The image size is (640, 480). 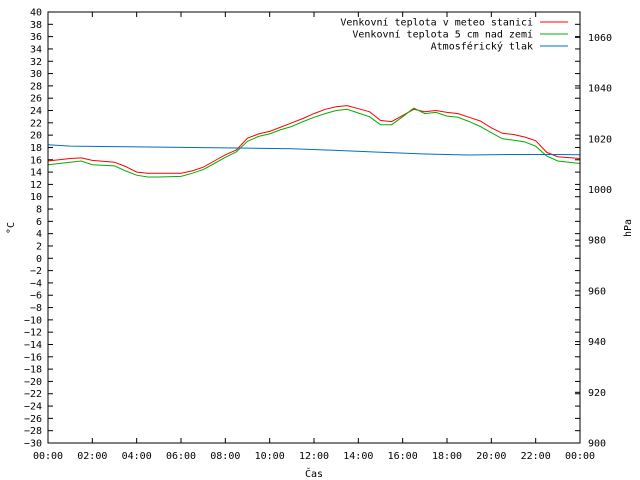 I want to click on left-tick-label: 20, so click(x=36, y=136).